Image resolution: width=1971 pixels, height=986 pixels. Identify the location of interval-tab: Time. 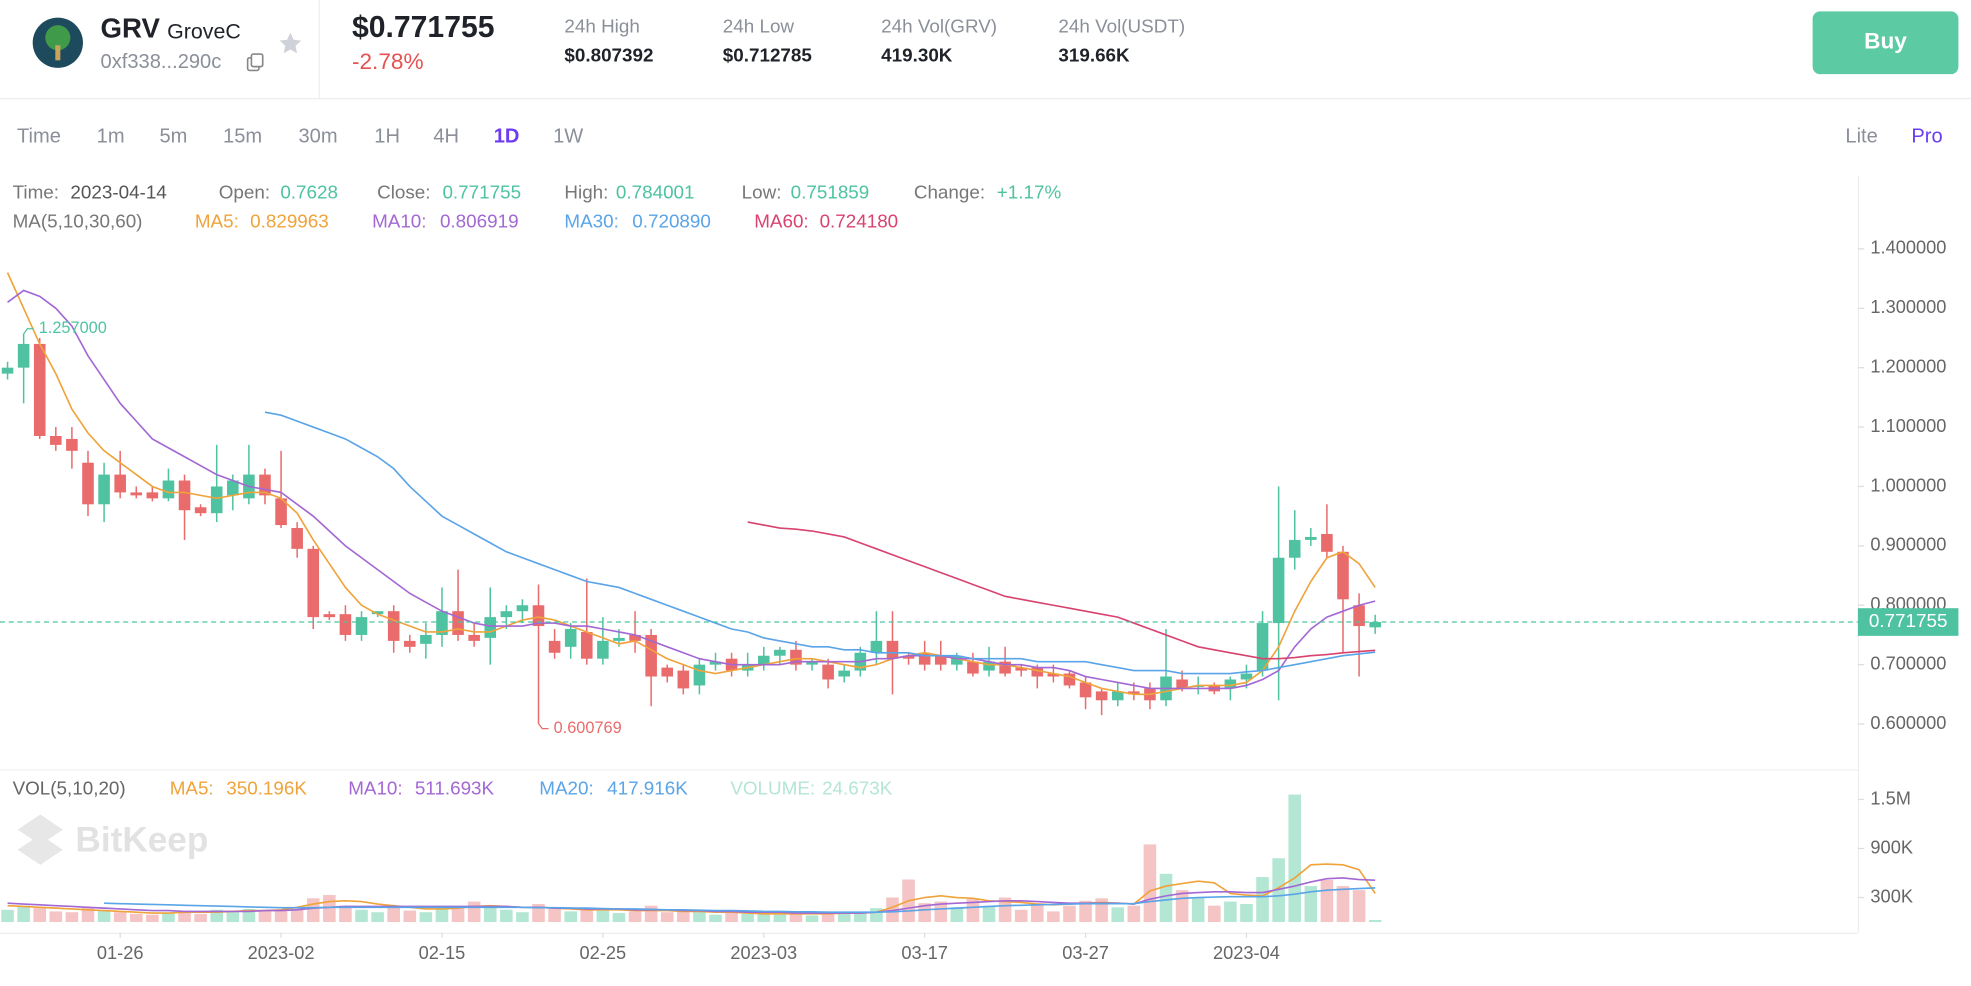
(39, 136).